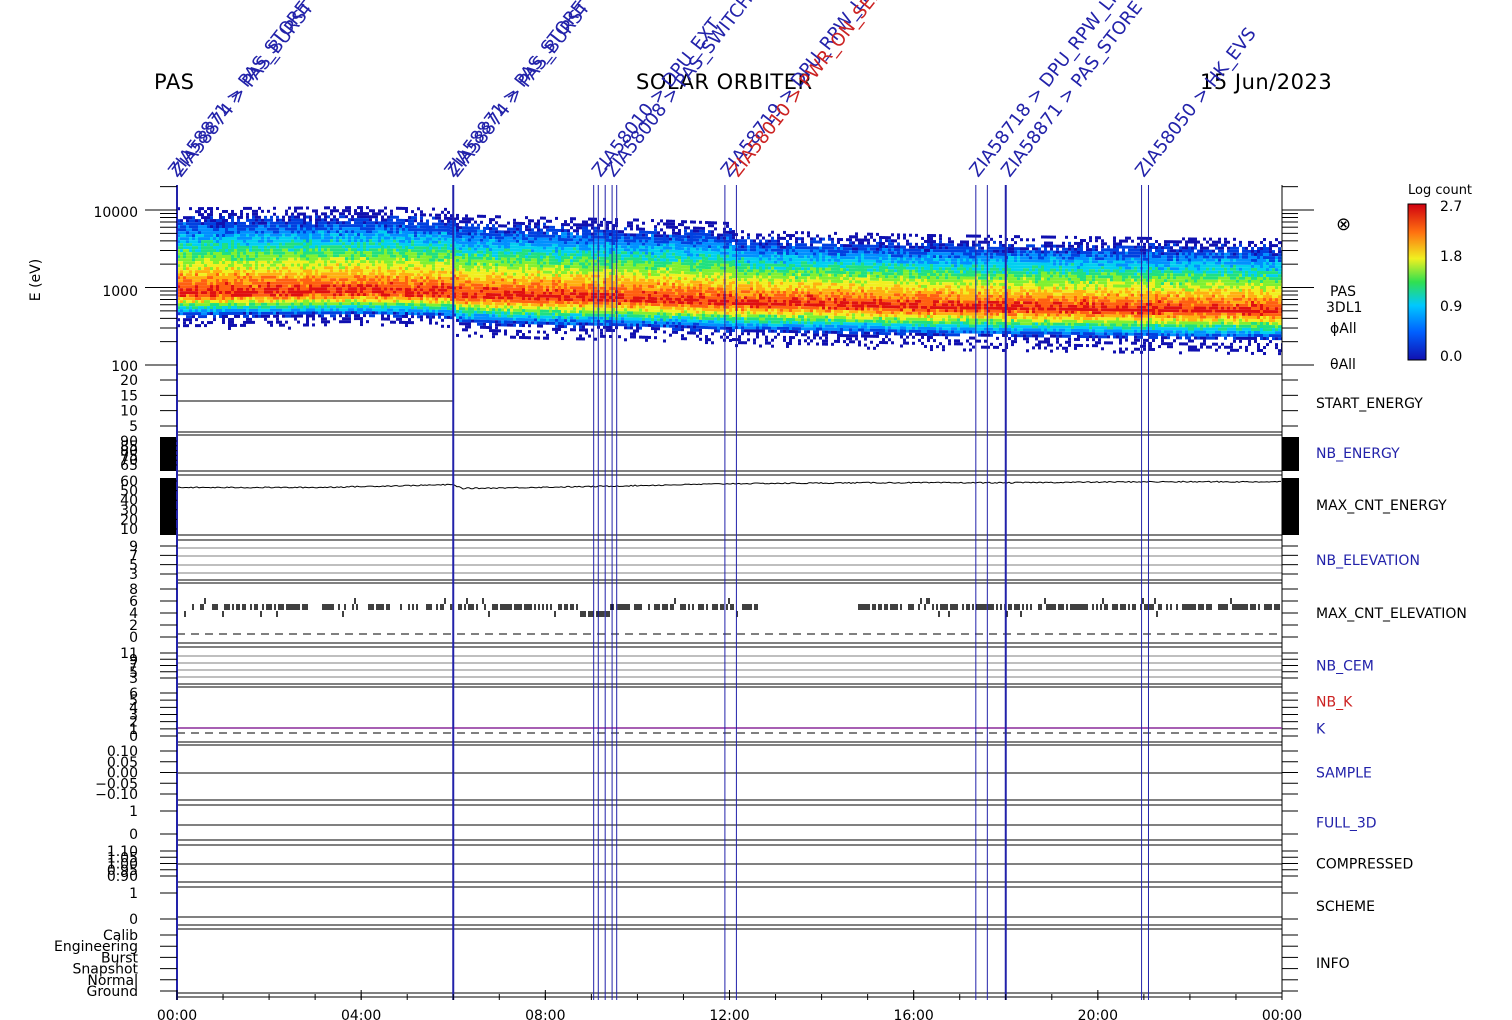 The height and width of the screenshot is (1020, 1512). I want to click on panel-tick-label: Engineering, so click(96, 947).